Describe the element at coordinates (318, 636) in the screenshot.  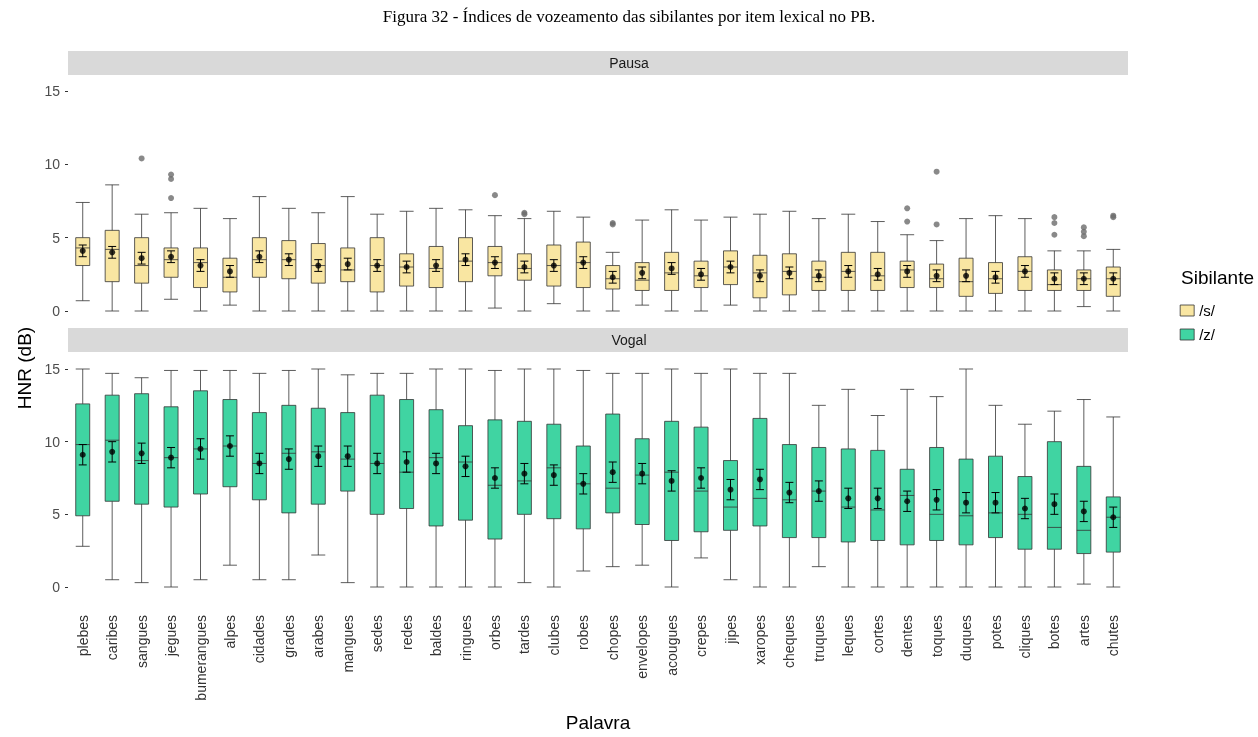
I see `x-tick-label: arabes` at that location.